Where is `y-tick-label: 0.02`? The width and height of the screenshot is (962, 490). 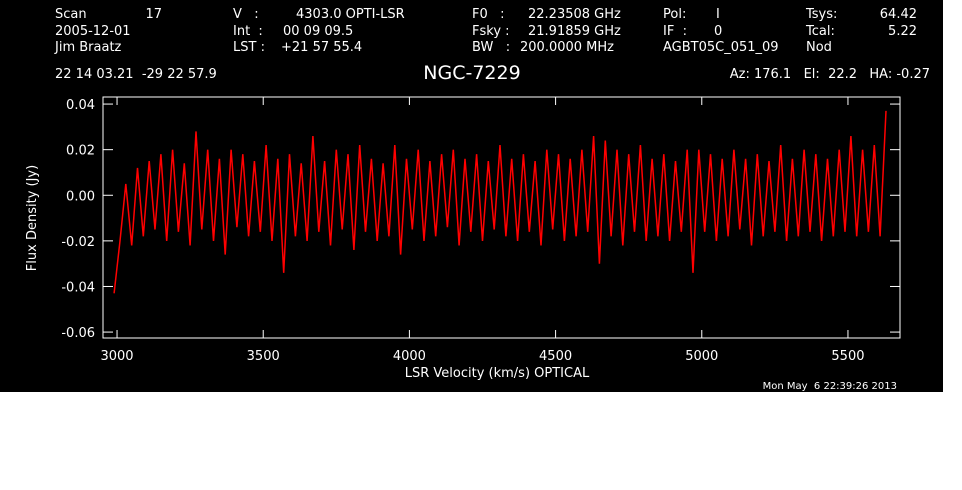 y-tick-label: 0.02 is located at coordinates (80, 151).